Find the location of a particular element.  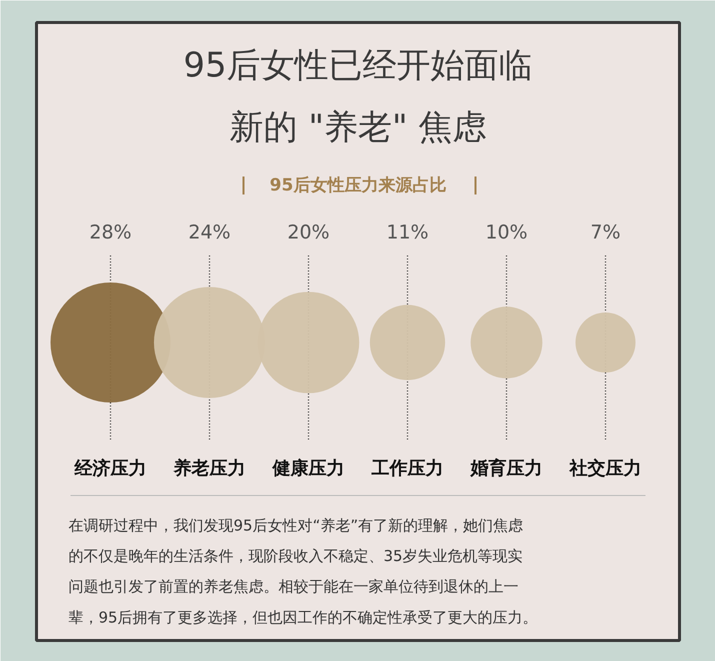

text: 95后女性压力来源占比 is located at coordinates (358, 186).